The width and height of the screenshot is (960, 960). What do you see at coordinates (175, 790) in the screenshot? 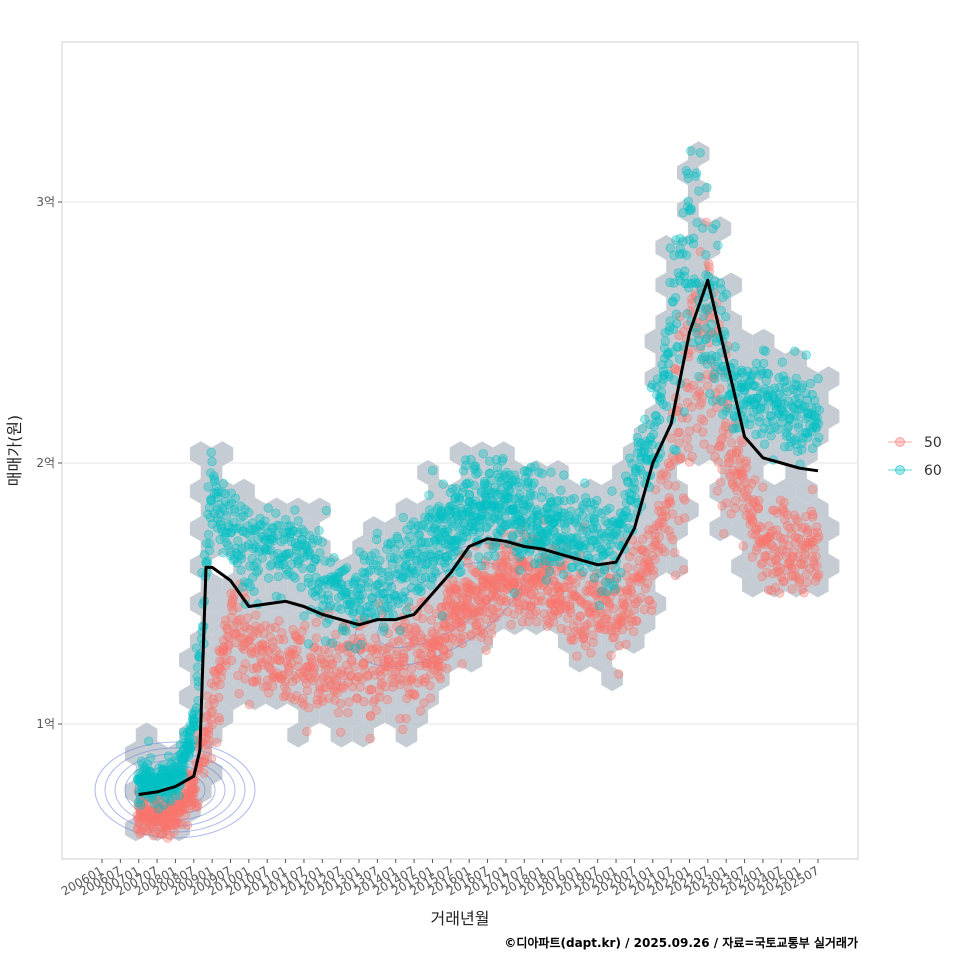
I see `density-contour` at bounding box center [175, 790].